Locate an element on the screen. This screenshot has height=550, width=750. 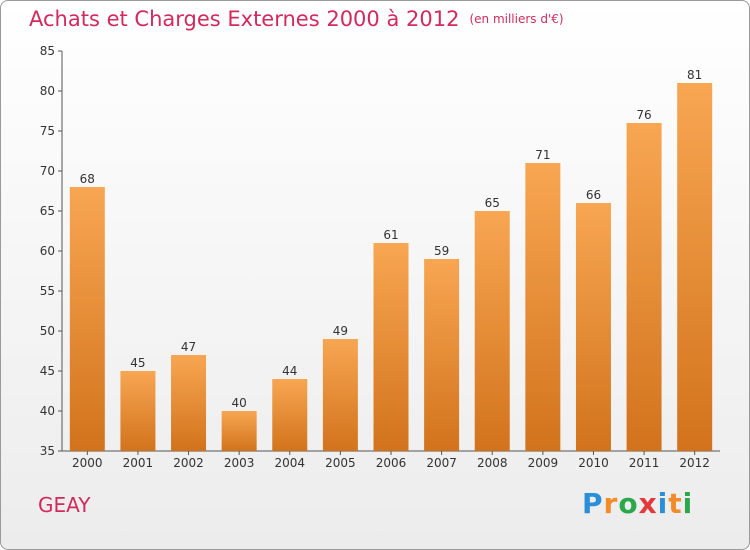
x-tick-label-2005: 2005 is located at coordinates (340, 463).